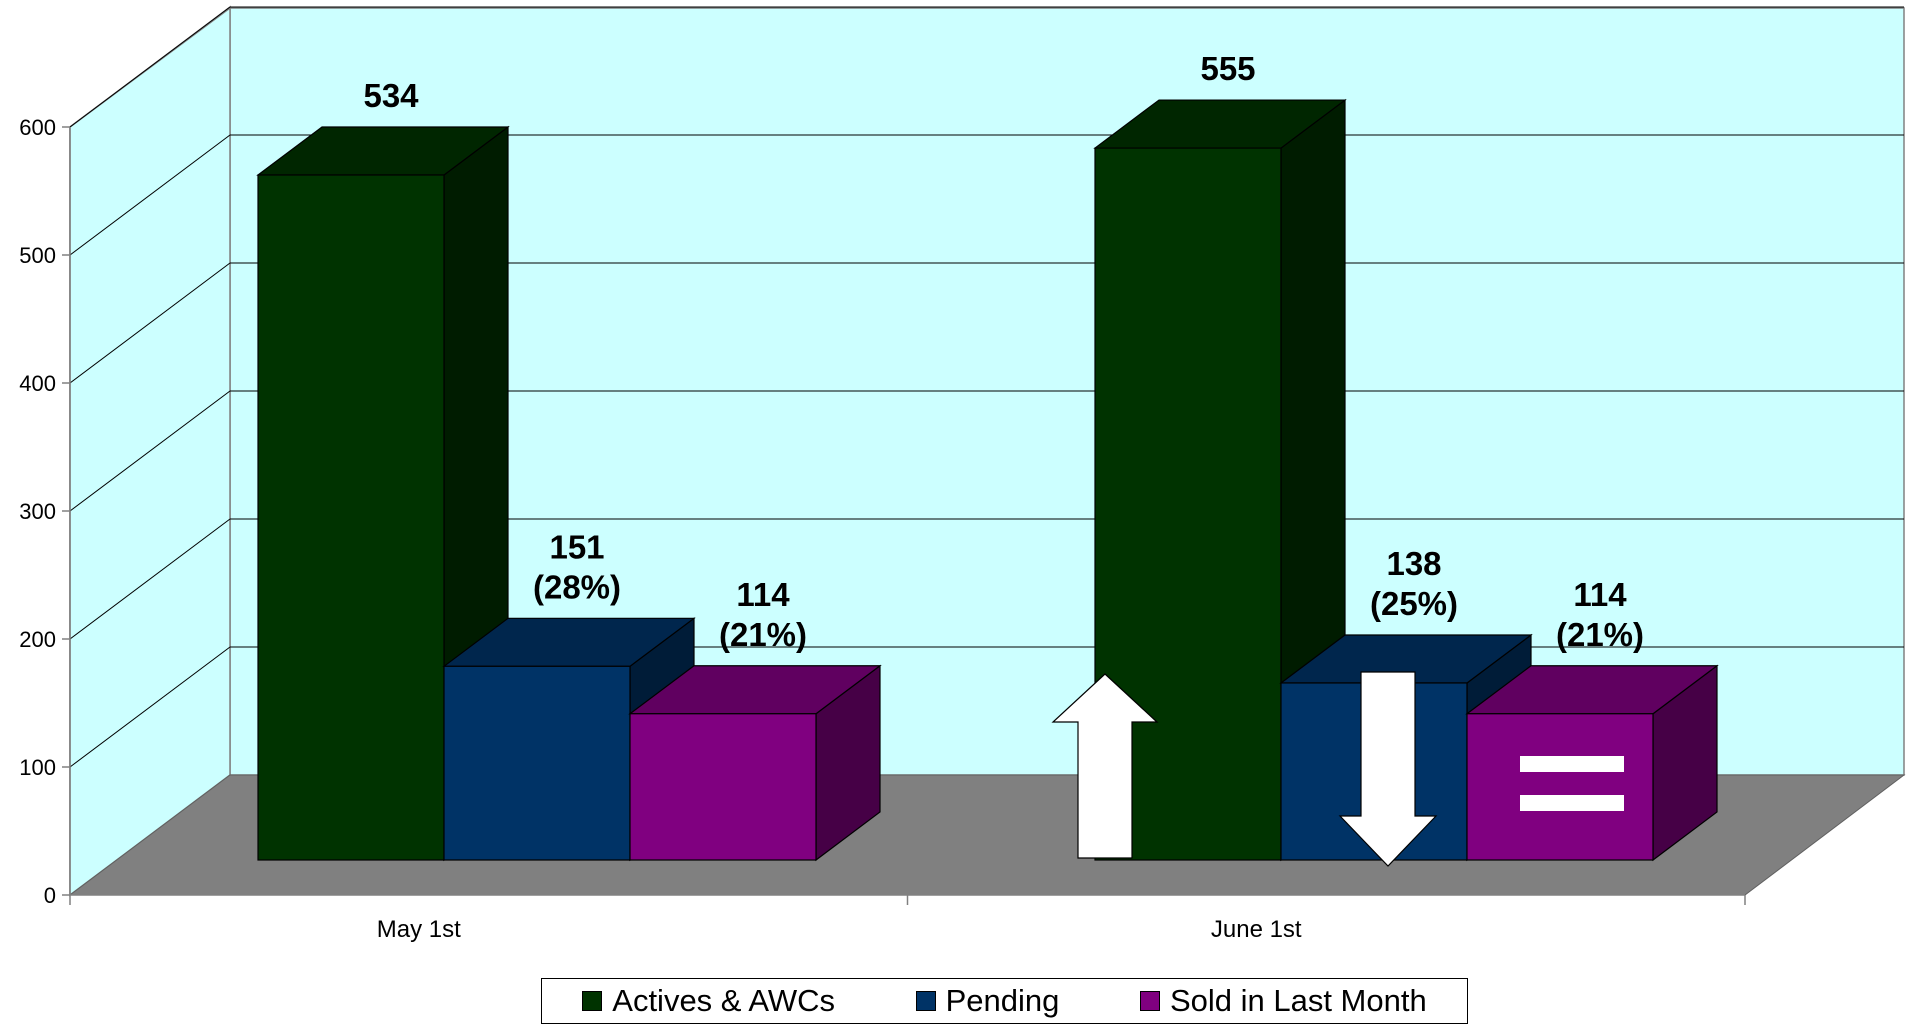 This screenshot has height=1024, width=1906. I want to click on x-tick-label: May 1st, so click(419, 929).